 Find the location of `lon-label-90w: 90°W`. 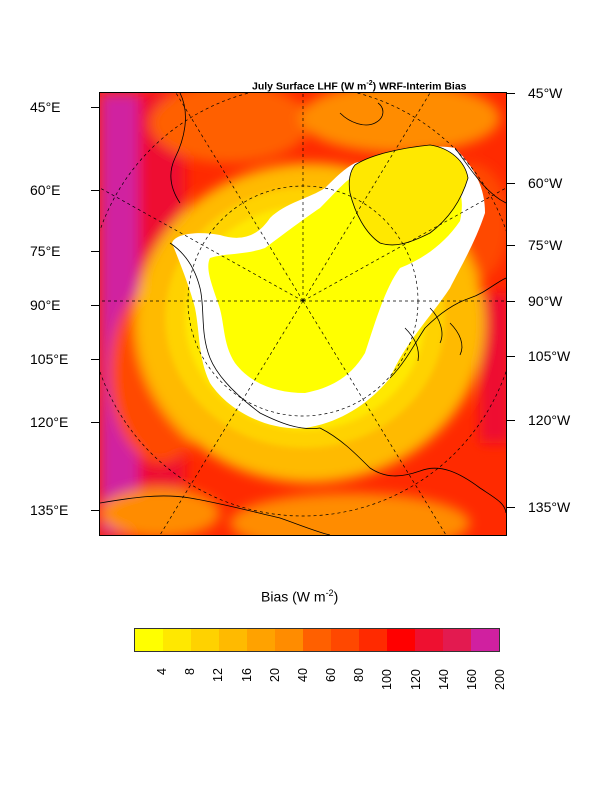

lon-label-90w: 90°W is located at coordinates (545, 301).